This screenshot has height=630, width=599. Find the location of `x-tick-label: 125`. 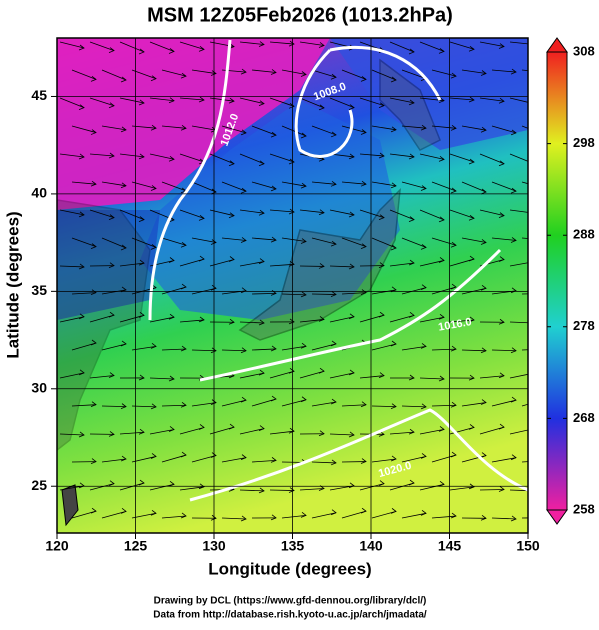

x-tick-label: 125 is located at coordinates (136, 546).